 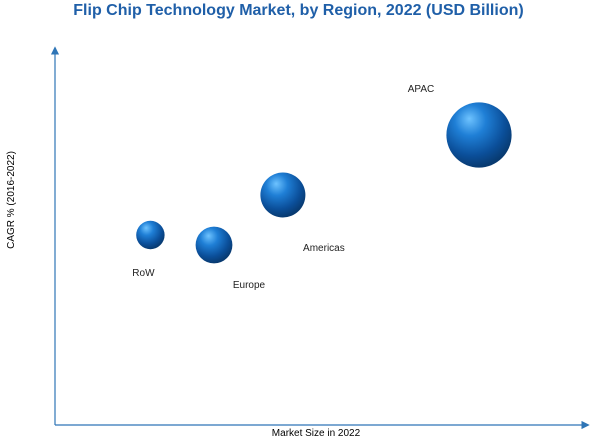 What do you see at coordinates (324, 248) in the screenshot?
I see `bubble-label-americas: Americas` at bounding box center [324, 248].